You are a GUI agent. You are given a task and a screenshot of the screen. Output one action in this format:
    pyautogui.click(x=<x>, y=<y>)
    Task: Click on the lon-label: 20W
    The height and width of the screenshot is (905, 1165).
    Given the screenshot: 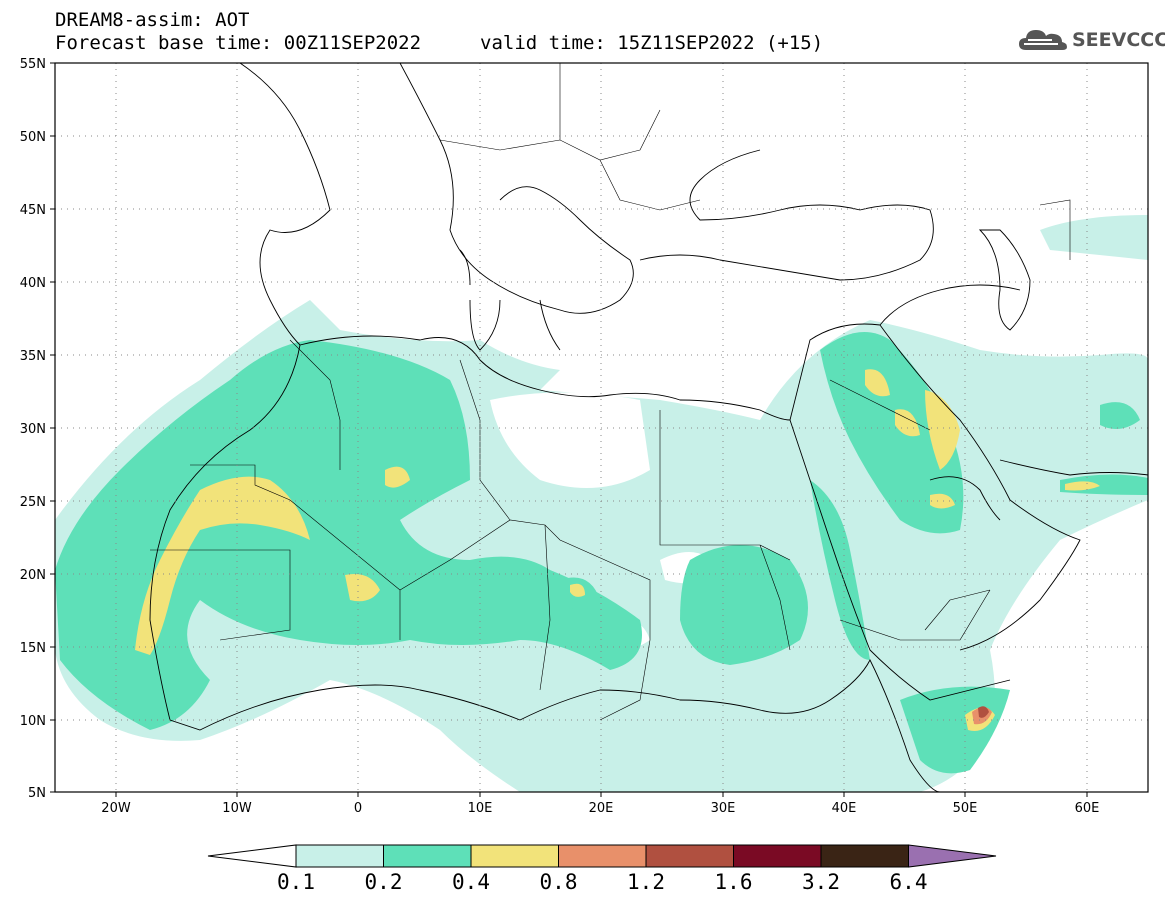 What is the action you would take?
    pyautogui.click(x=116, y=808)
    